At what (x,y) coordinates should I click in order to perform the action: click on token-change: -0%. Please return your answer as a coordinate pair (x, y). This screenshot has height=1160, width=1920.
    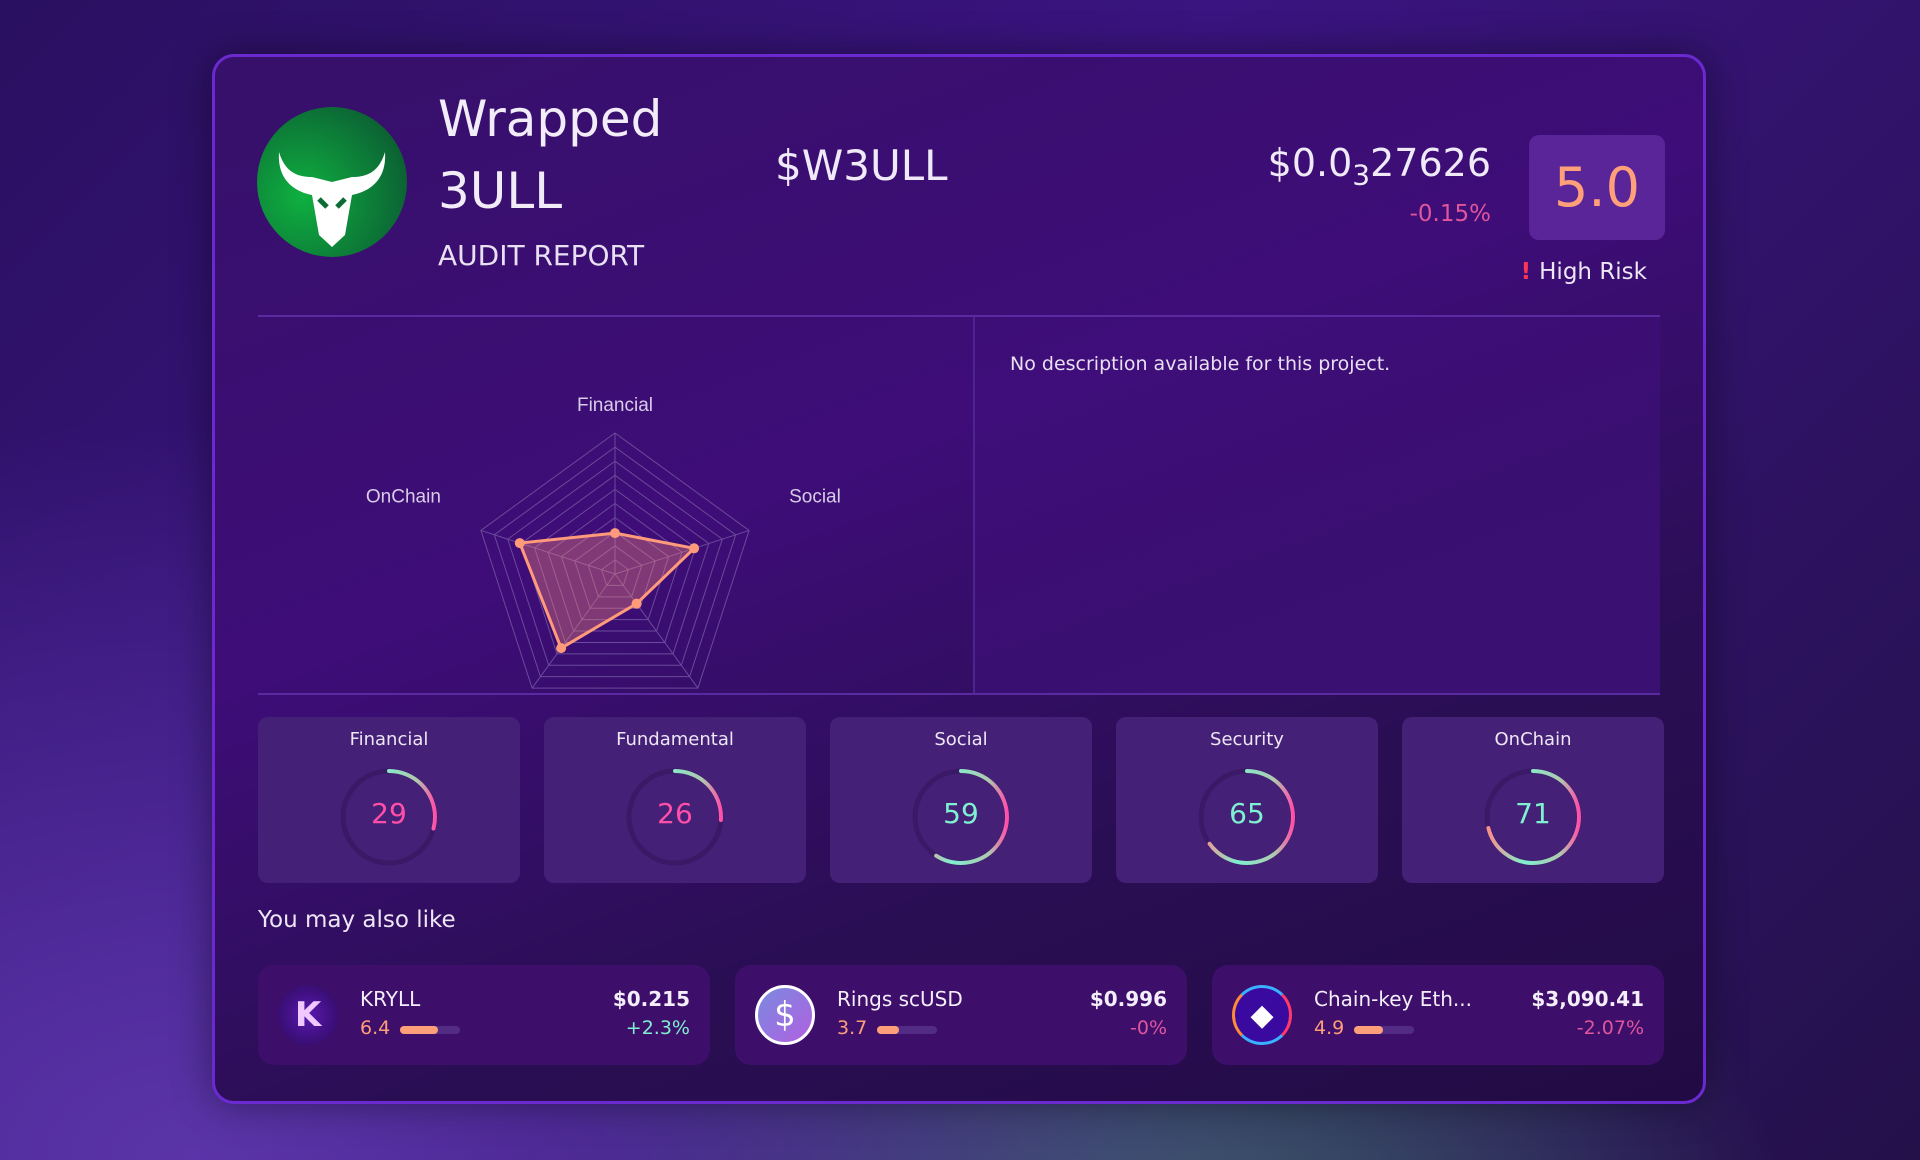
    Looking at the image, I should click on (1148, 1028).